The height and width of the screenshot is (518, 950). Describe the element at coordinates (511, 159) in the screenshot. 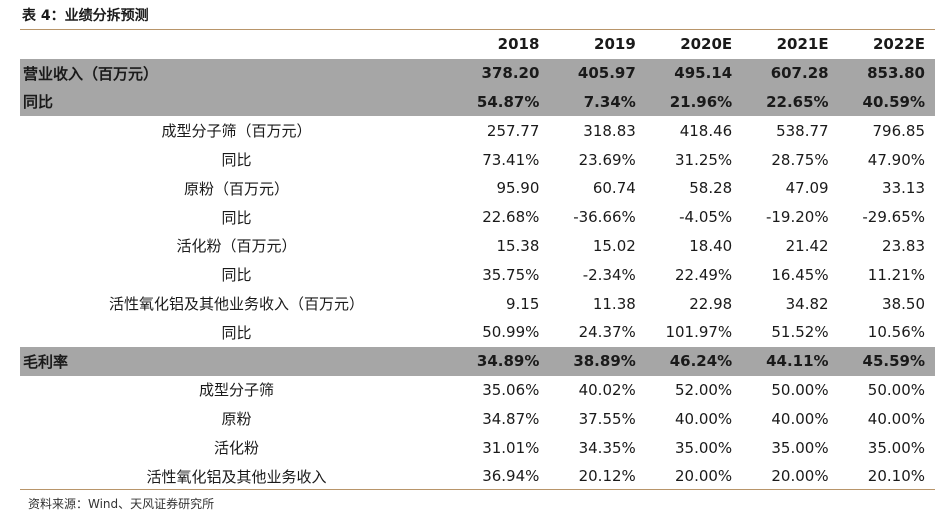

I see `cell-value: 73.41%` at that location.